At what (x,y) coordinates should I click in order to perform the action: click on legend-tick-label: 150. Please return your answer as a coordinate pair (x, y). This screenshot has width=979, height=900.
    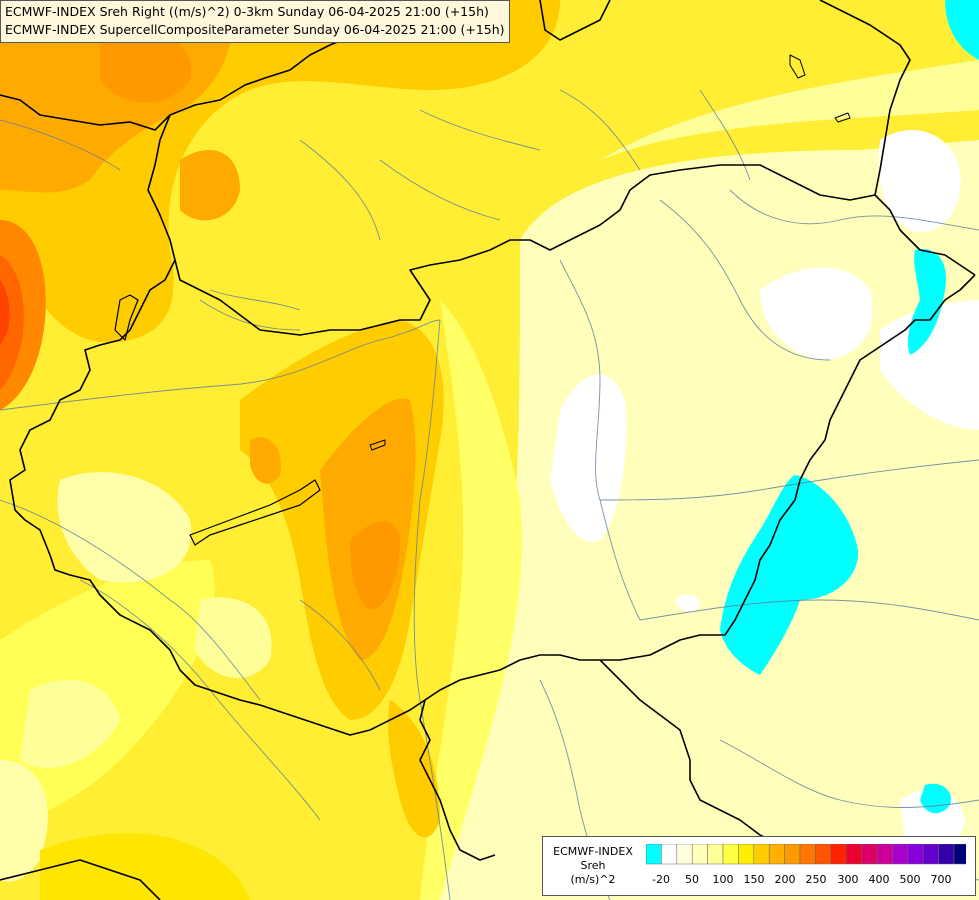
    Looking at the image, I should click on (754, 879).